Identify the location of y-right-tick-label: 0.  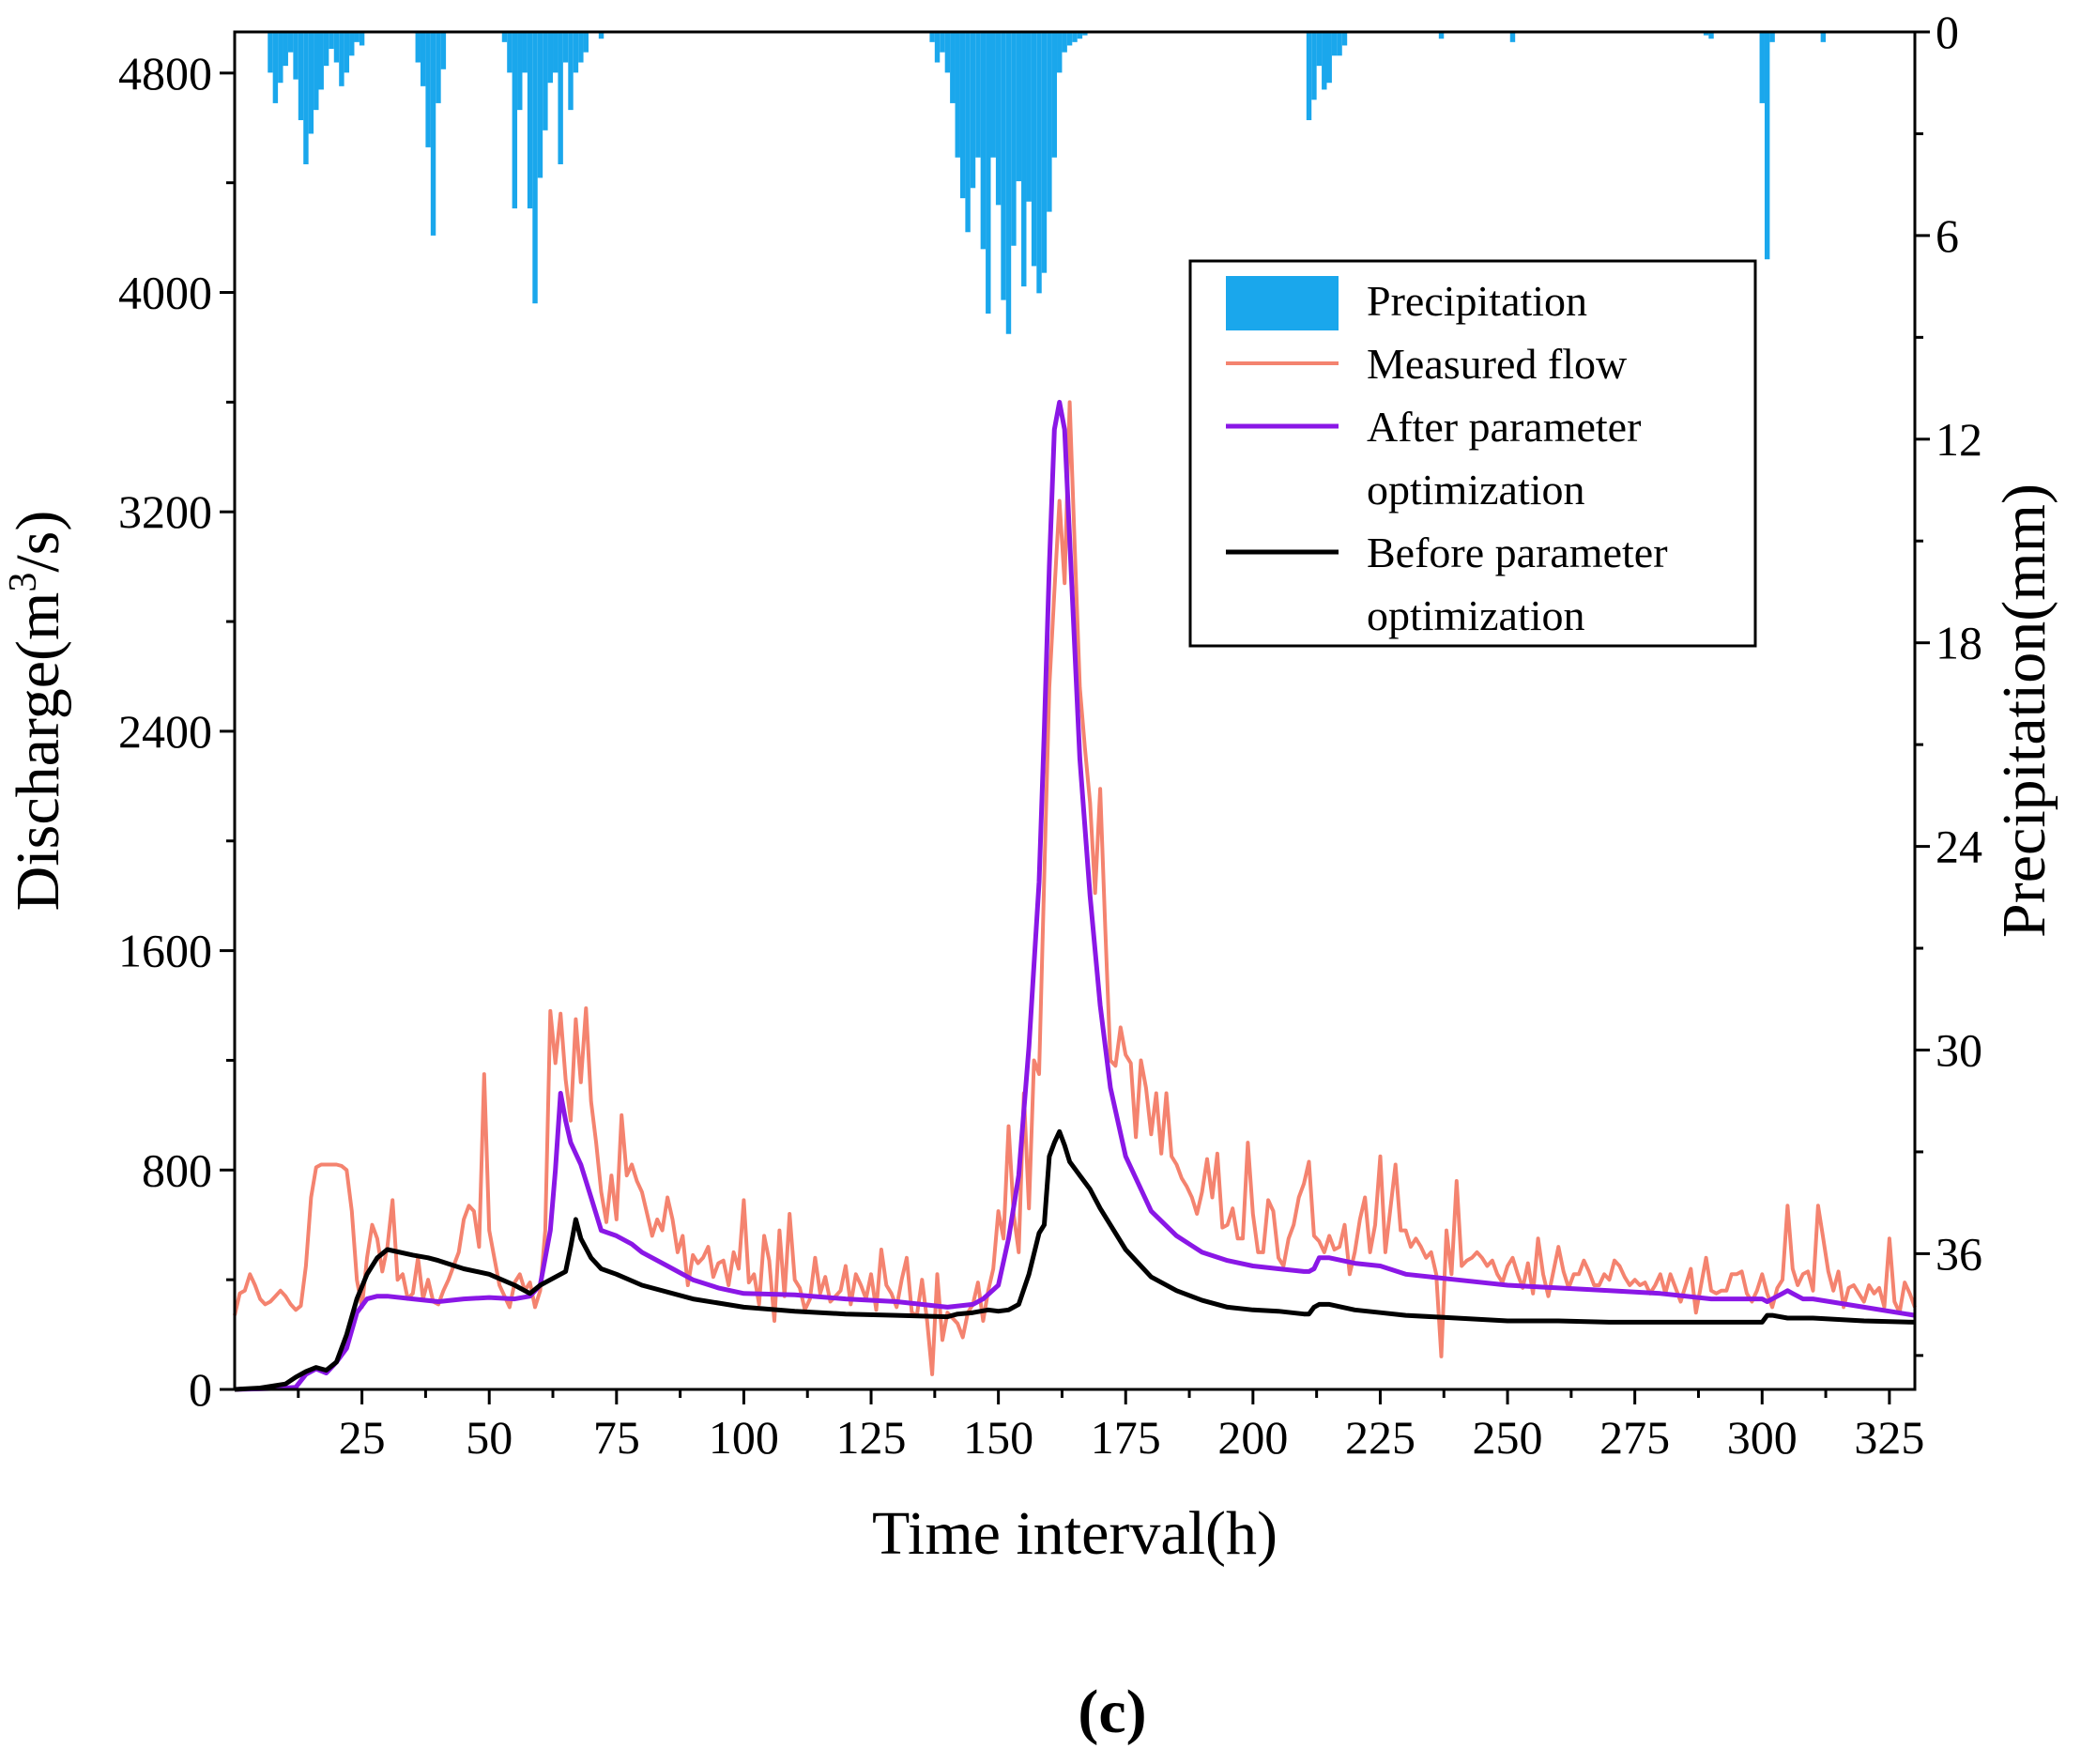
(1947, 32).